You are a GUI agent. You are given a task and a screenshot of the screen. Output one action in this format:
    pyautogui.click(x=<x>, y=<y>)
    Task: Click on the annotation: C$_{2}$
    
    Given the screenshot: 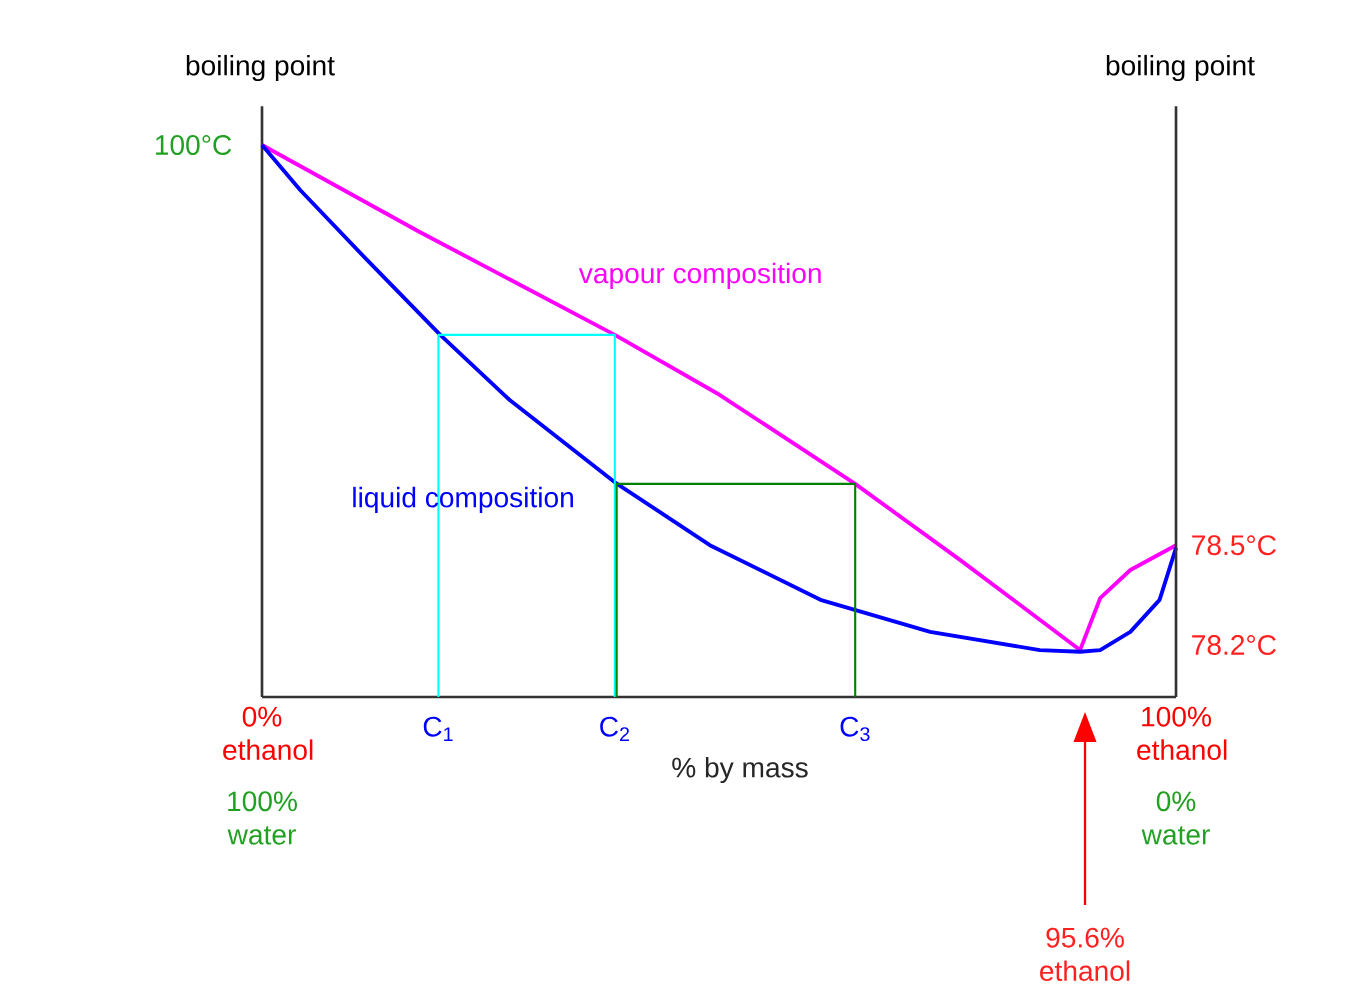 What is the action you would take?
    pyautogui.click(x=614, y=728)
    